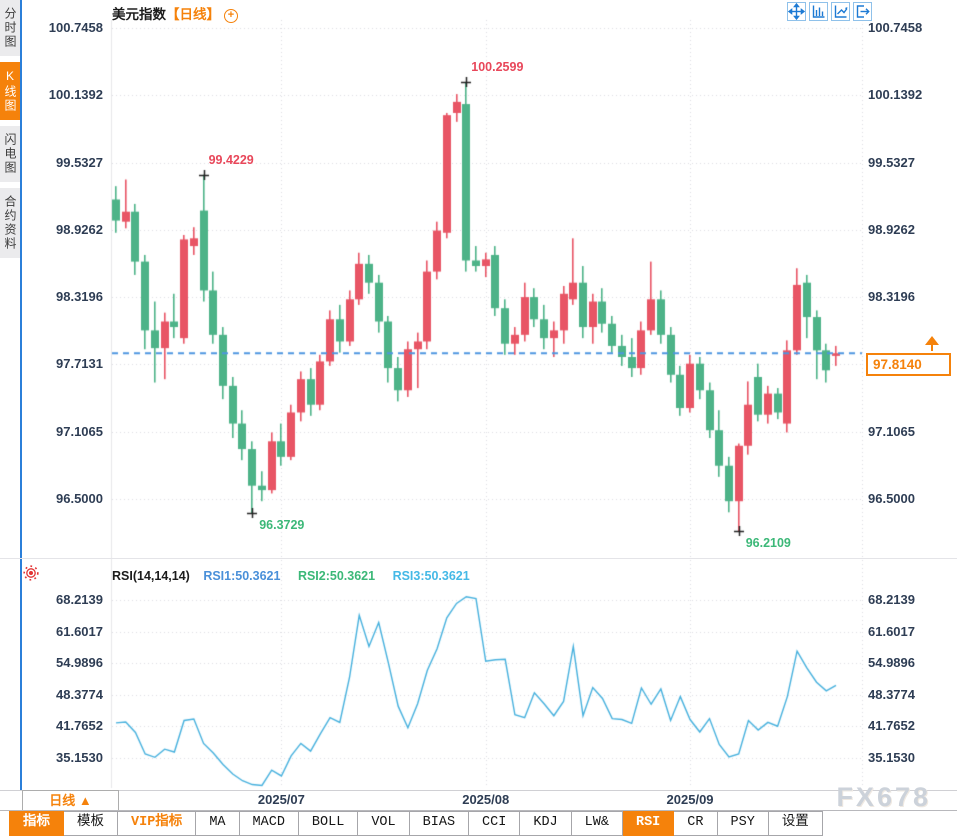 Image resolution: width=957 pixels, height=836 pixels. What do you see at coordinates (648, 823) in the screenshot?
I see `toolbar-tab-RSI: RSI` at bounding box center [648, 823].